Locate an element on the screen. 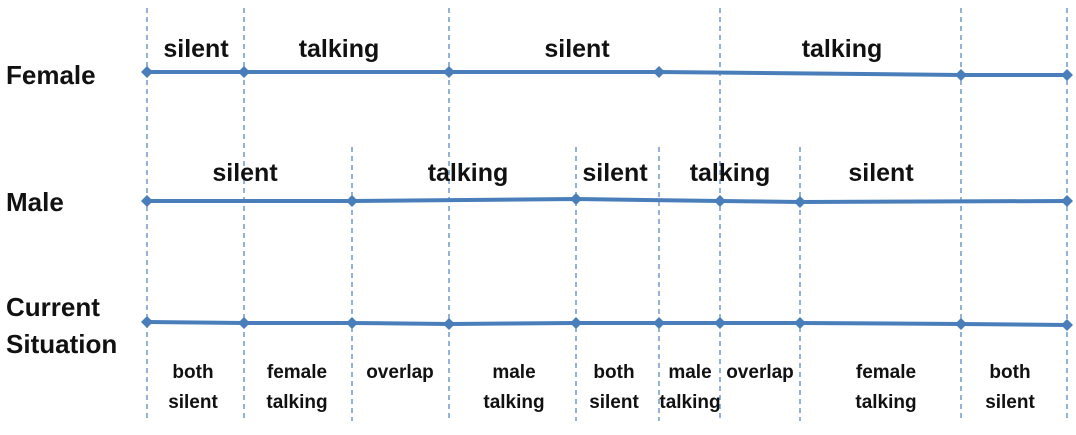 The width and height of the screenshot is (1076, 435). row-label-male: Male is located at coordinates (35, 202).